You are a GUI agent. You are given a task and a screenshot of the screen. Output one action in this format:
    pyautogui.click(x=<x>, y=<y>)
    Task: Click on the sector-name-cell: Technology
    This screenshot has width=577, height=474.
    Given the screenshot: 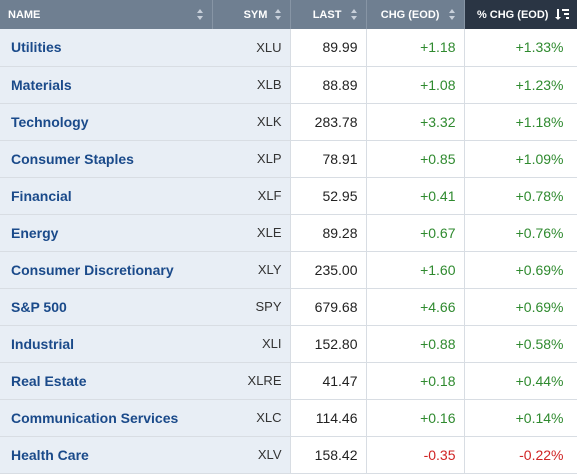 What is the action you would take?
    pyautogui.click(x=106, y=122)
    